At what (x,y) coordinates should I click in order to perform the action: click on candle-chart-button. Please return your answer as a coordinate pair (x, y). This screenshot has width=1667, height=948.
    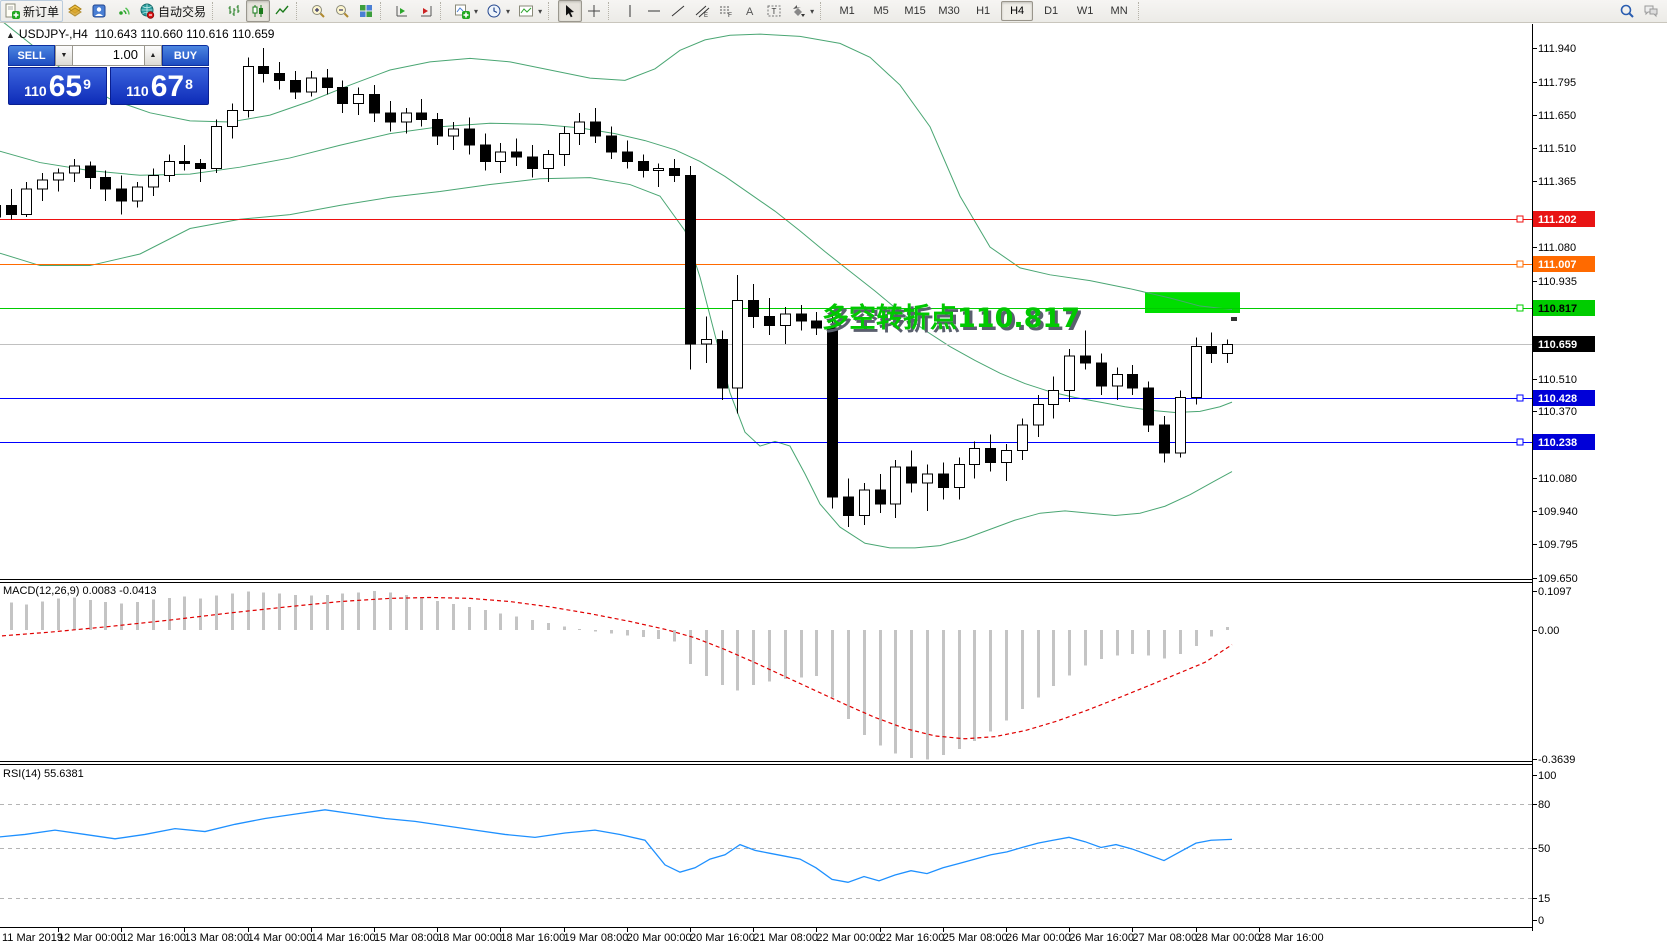
    Looking at the image, I should click on (258, 11).